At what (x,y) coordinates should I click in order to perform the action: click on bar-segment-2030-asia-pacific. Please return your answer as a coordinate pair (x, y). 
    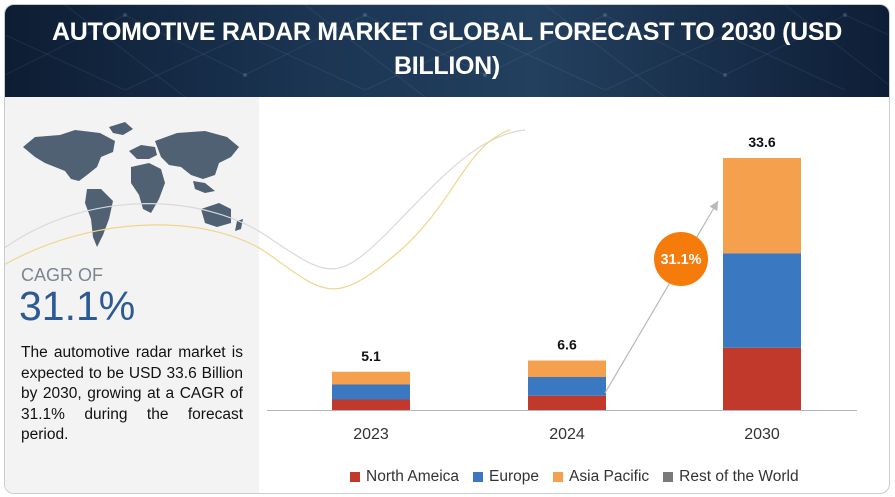
    Looking at the image, I should click on (762, 206).